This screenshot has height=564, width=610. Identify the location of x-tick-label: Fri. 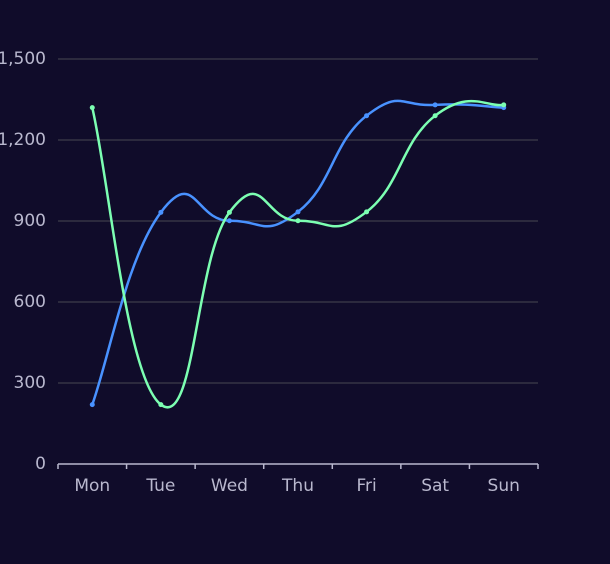
(366, 486).